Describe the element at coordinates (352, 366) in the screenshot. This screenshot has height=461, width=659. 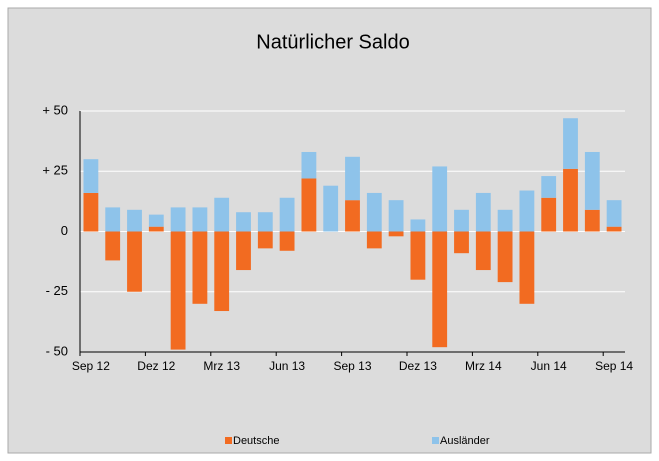
I see `x-tick-label: Sep 13` at that location.